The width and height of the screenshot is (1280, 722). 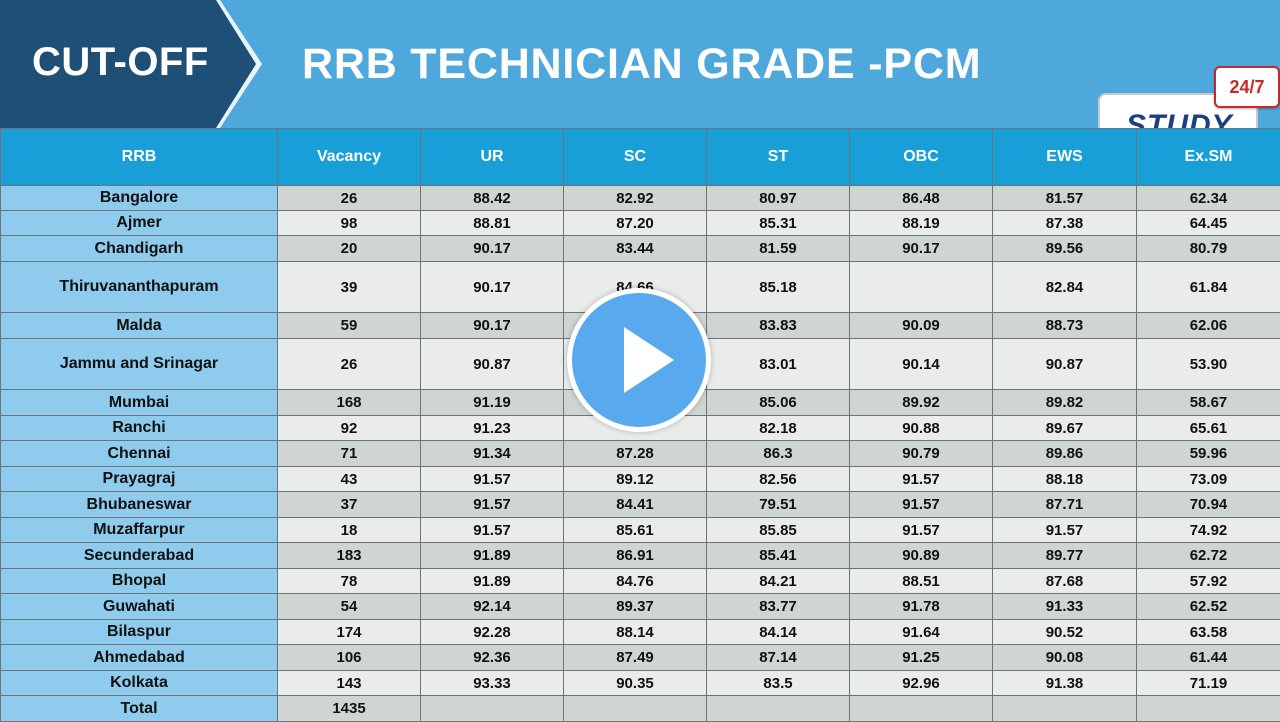 I want to click on cell-st: 83.5, so click(x=778, y=683).